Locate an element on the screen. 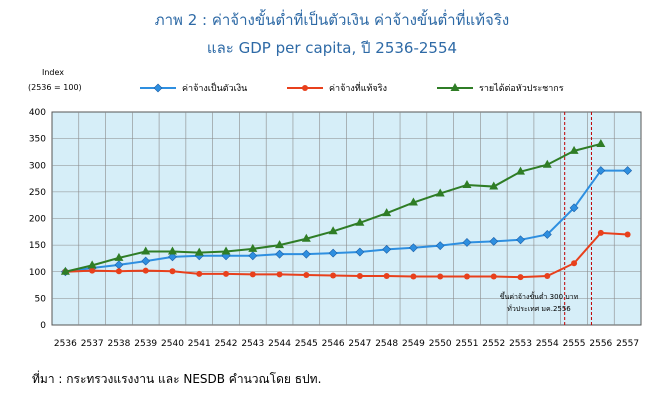  y-tick-label: 250 is located at coordinates (37, 193).